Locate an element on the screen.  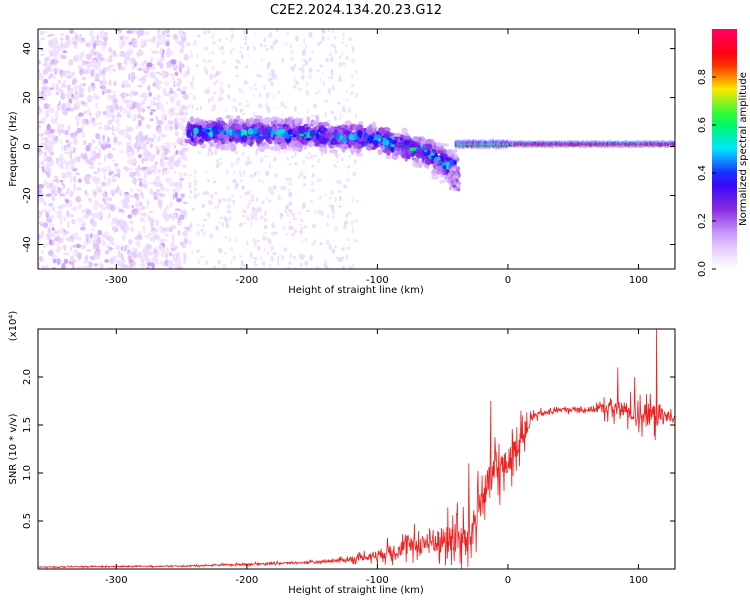
x-tick-label: -200 is located at coordinates (247, 580).